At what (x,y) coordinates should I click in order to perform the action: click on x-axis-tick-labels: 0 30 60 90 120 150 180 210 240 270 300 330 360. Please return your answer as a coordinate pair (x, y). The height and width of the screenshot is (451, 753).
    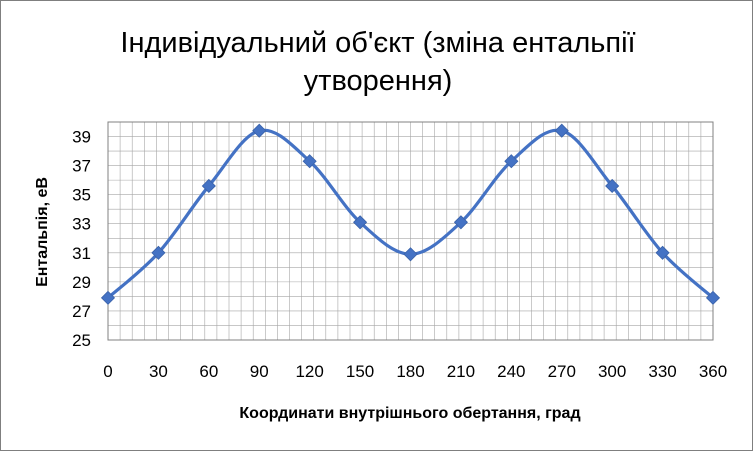
    Looking at the image, I should click on (415, 371).